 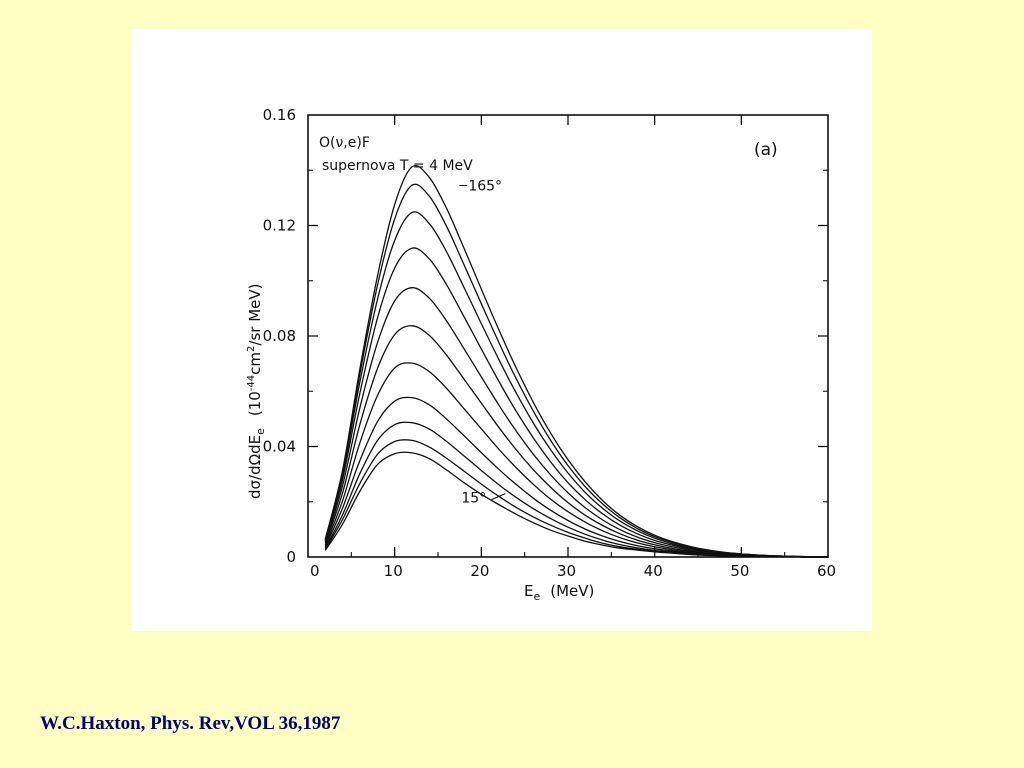 I want to click on panel-label: (a), so click(x=766, y=150).